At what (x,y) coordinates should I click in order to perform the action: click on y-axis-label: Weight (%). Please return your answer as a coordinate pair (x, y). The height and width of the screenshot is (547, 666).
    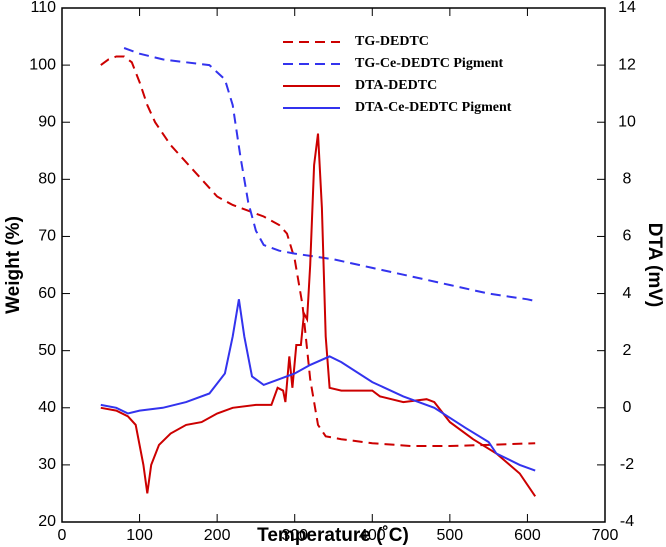
    Looking at the image, I should click on (13, 265).